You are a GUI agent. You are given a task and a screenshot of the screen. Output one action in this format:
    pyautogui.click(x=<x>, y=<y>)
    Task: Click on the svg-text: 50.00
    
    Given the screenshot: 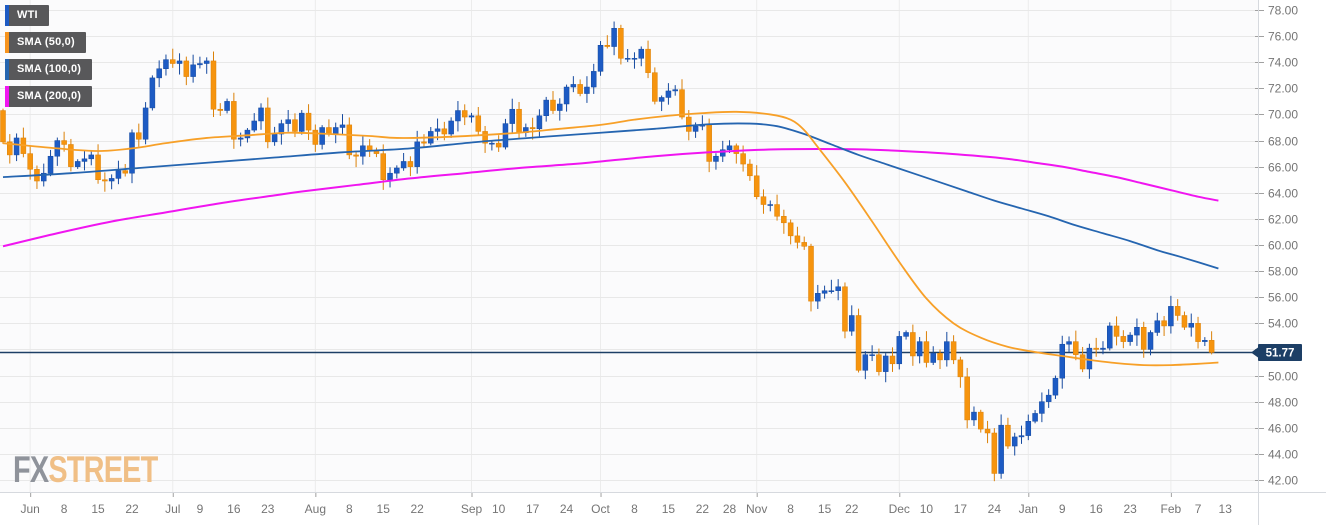 What is the action you would take?
    pyautogui.click(x=1283, y=377)
    